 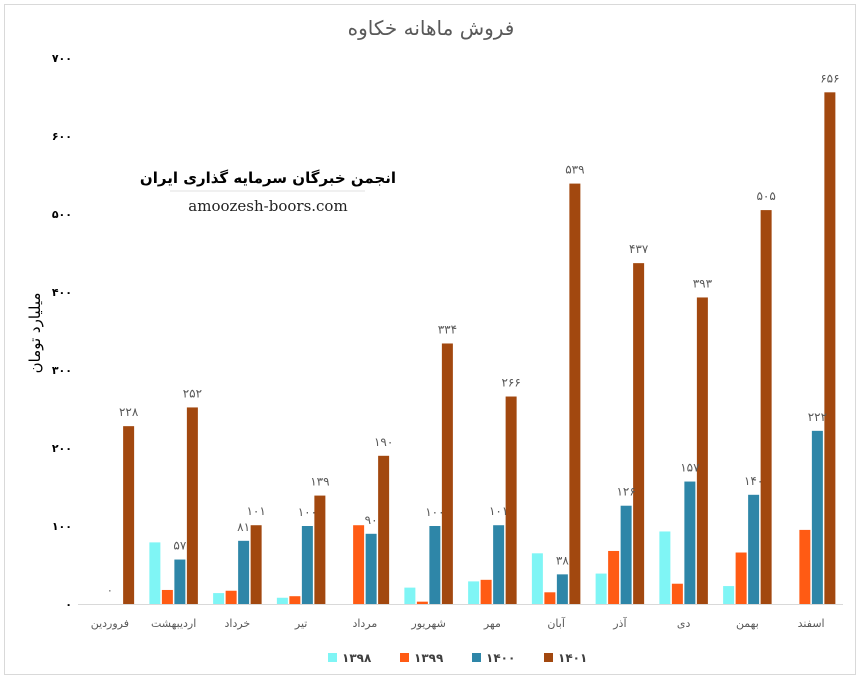 I want to click on chart-title: فروش ماهانه خکاوه, so click(x=431, y=28).